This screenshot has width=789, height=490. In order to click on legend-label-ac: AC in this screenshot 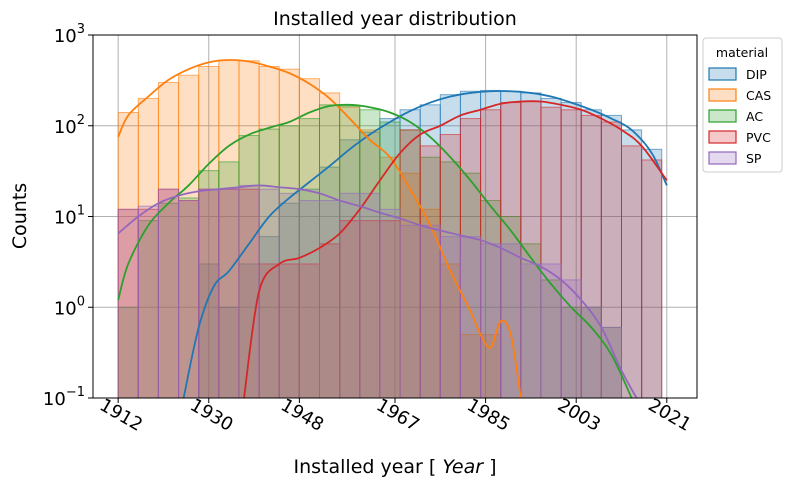, I will do `click(754, 116)`.